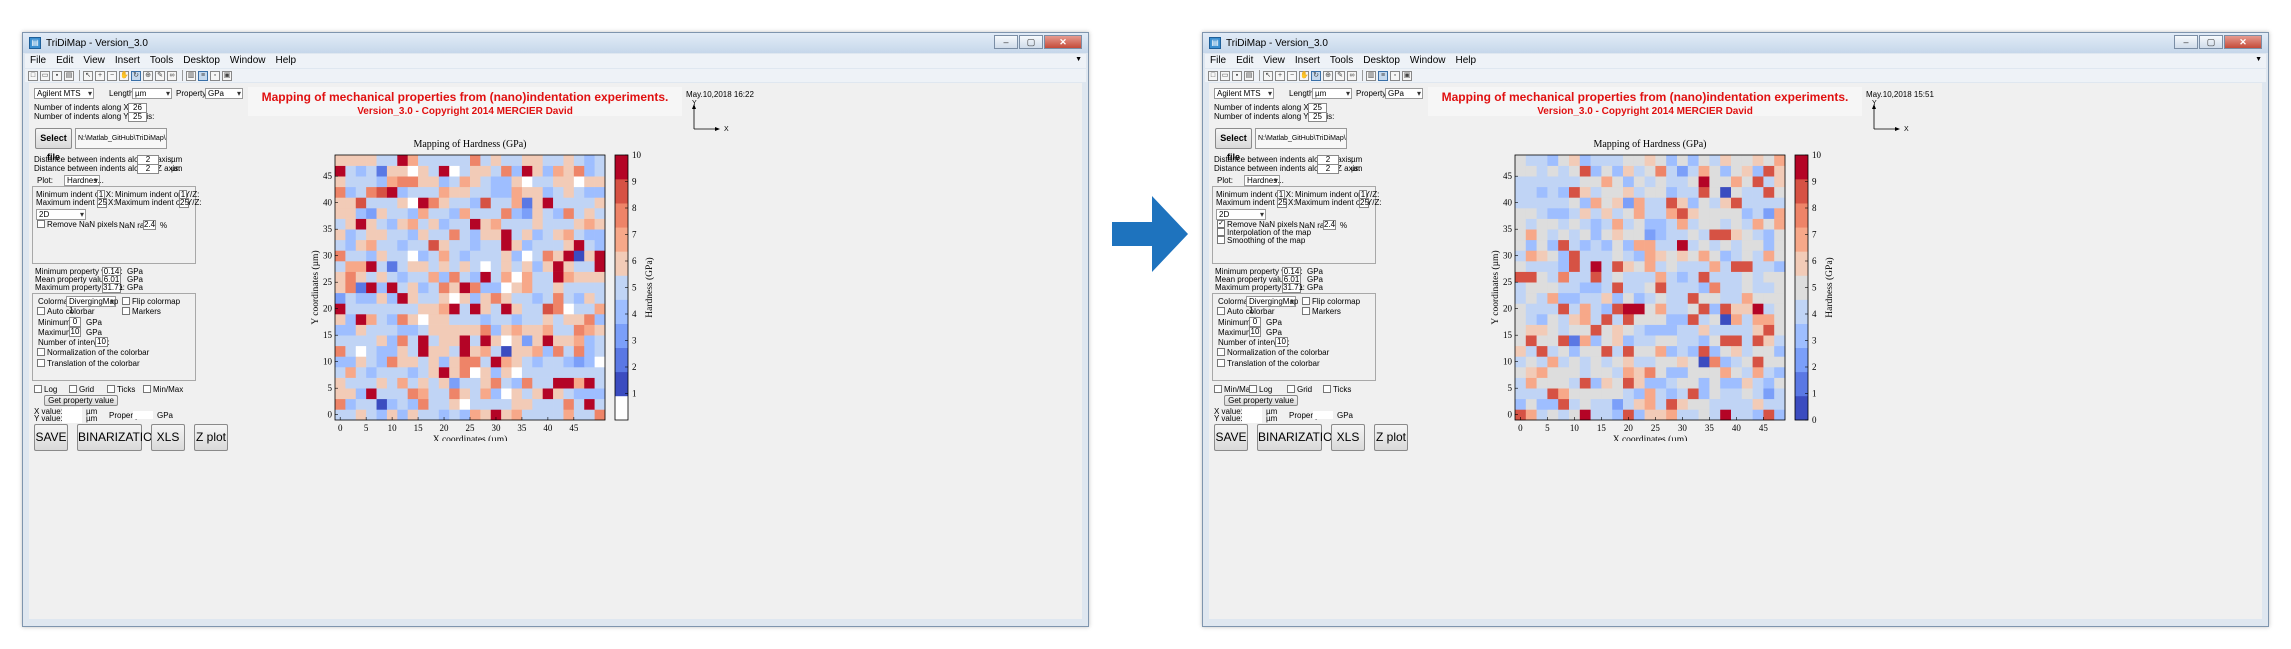 Image resolution: width=2291 pixels, height=649 pixels. Describe the element at coordinates (224, 93) in the screenshot. I see `property-unit-dropdown: GPa` at that location.